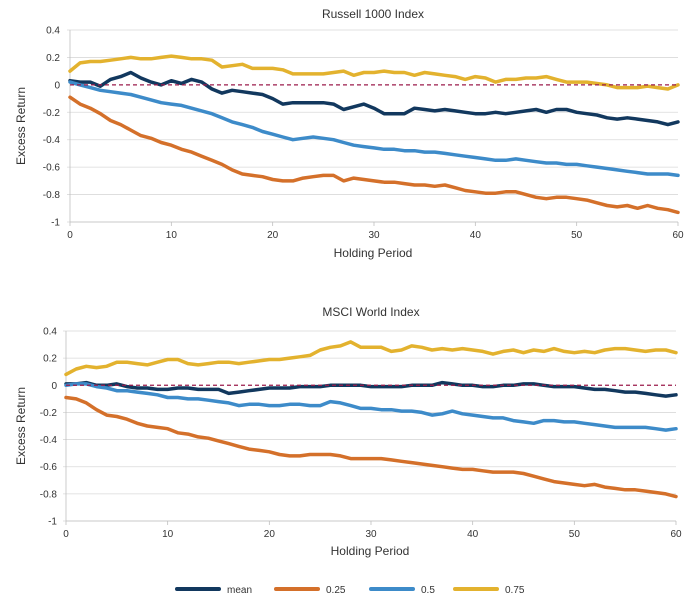  I want to click on legend: mean 0.25 0.5 0.75, so click(350, 590).